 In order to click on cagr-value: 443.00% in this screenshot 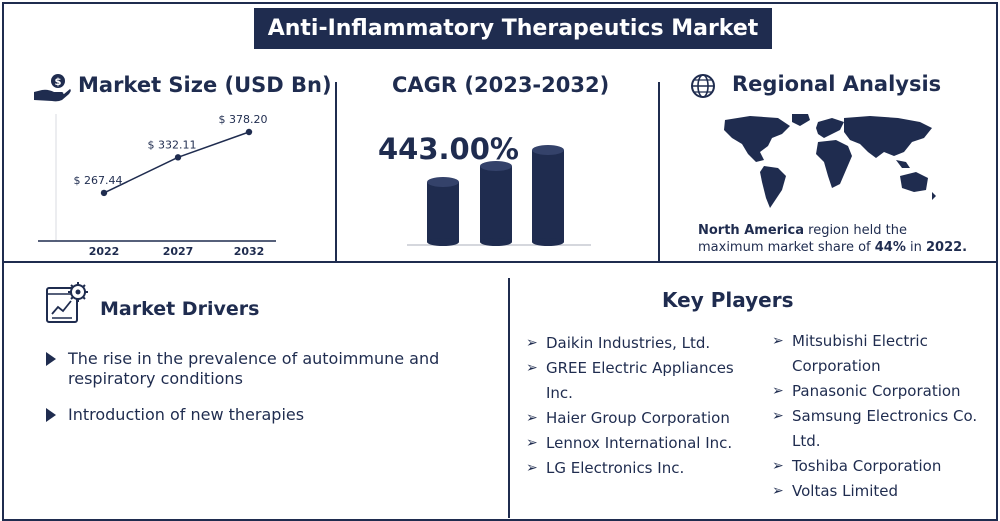, I will do `click(448, 149)`.